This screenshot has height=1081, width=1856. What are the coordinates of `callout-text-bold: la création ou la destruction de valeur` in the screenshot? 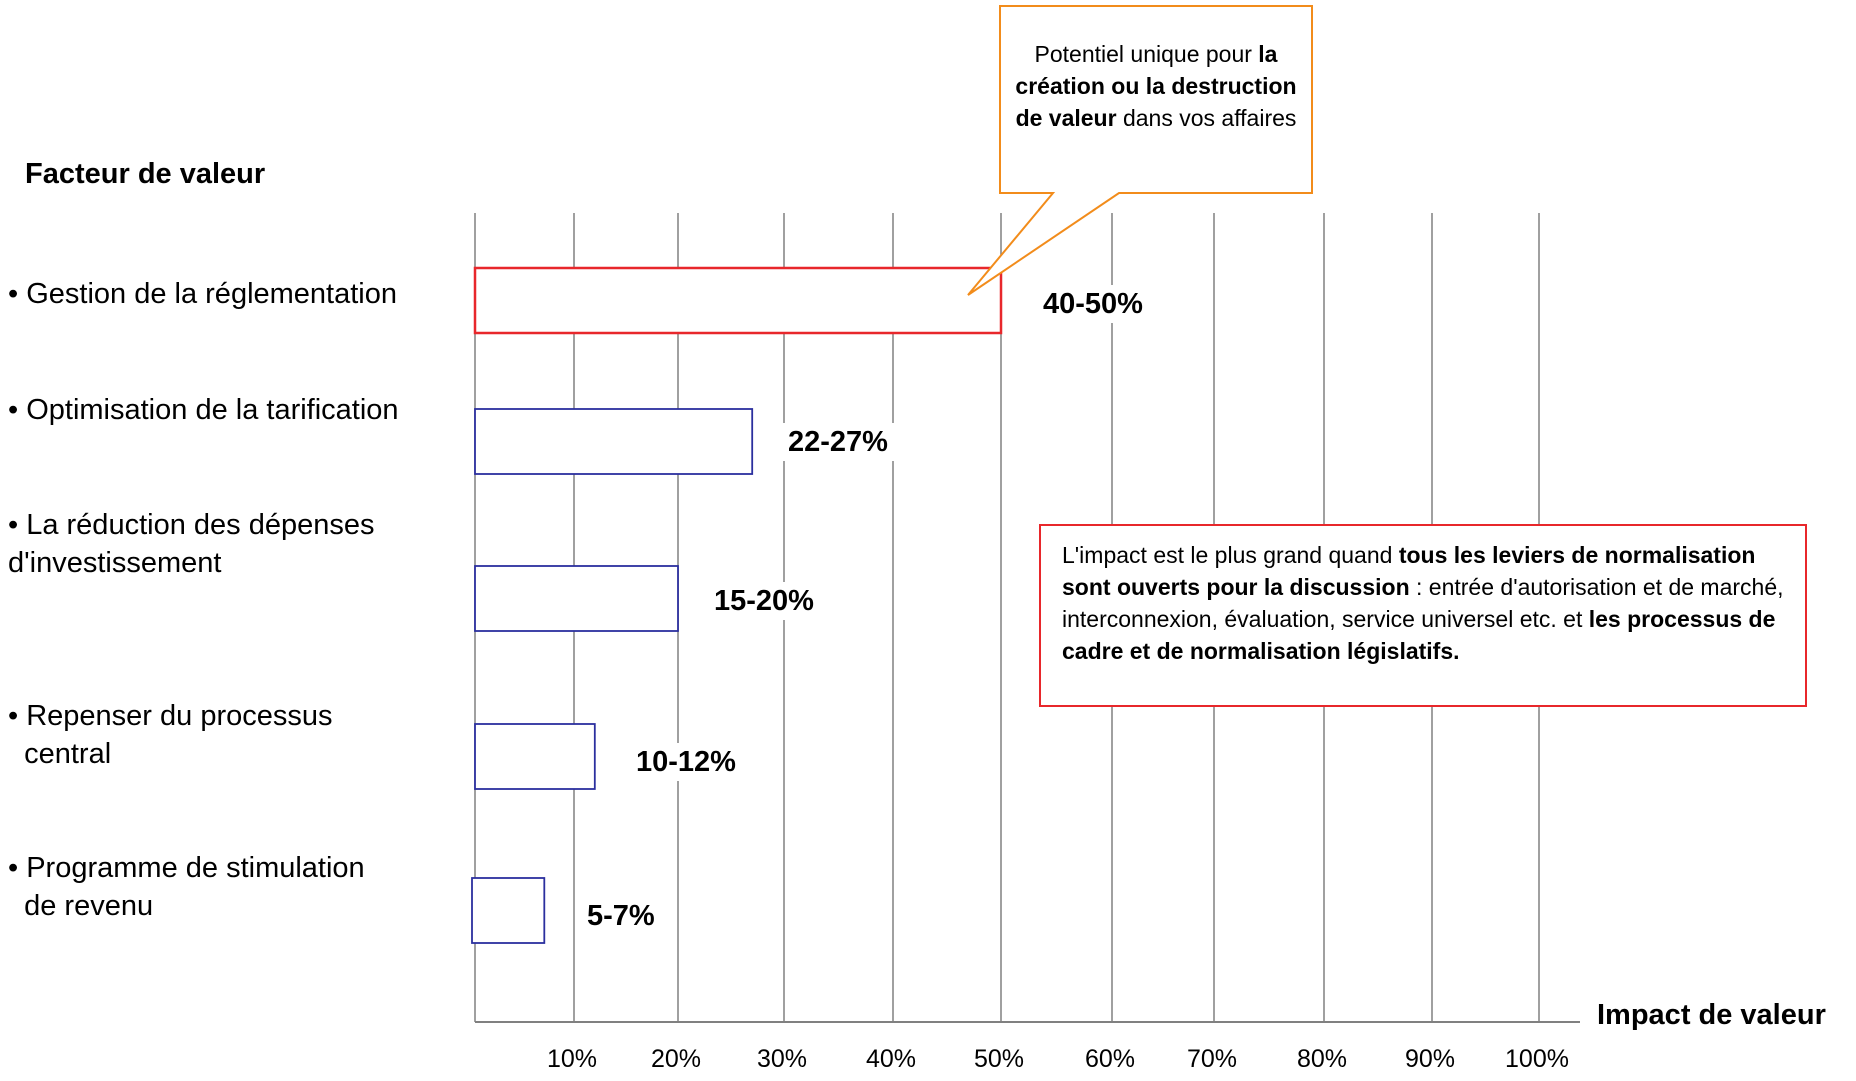 It's located at (1156, 86).